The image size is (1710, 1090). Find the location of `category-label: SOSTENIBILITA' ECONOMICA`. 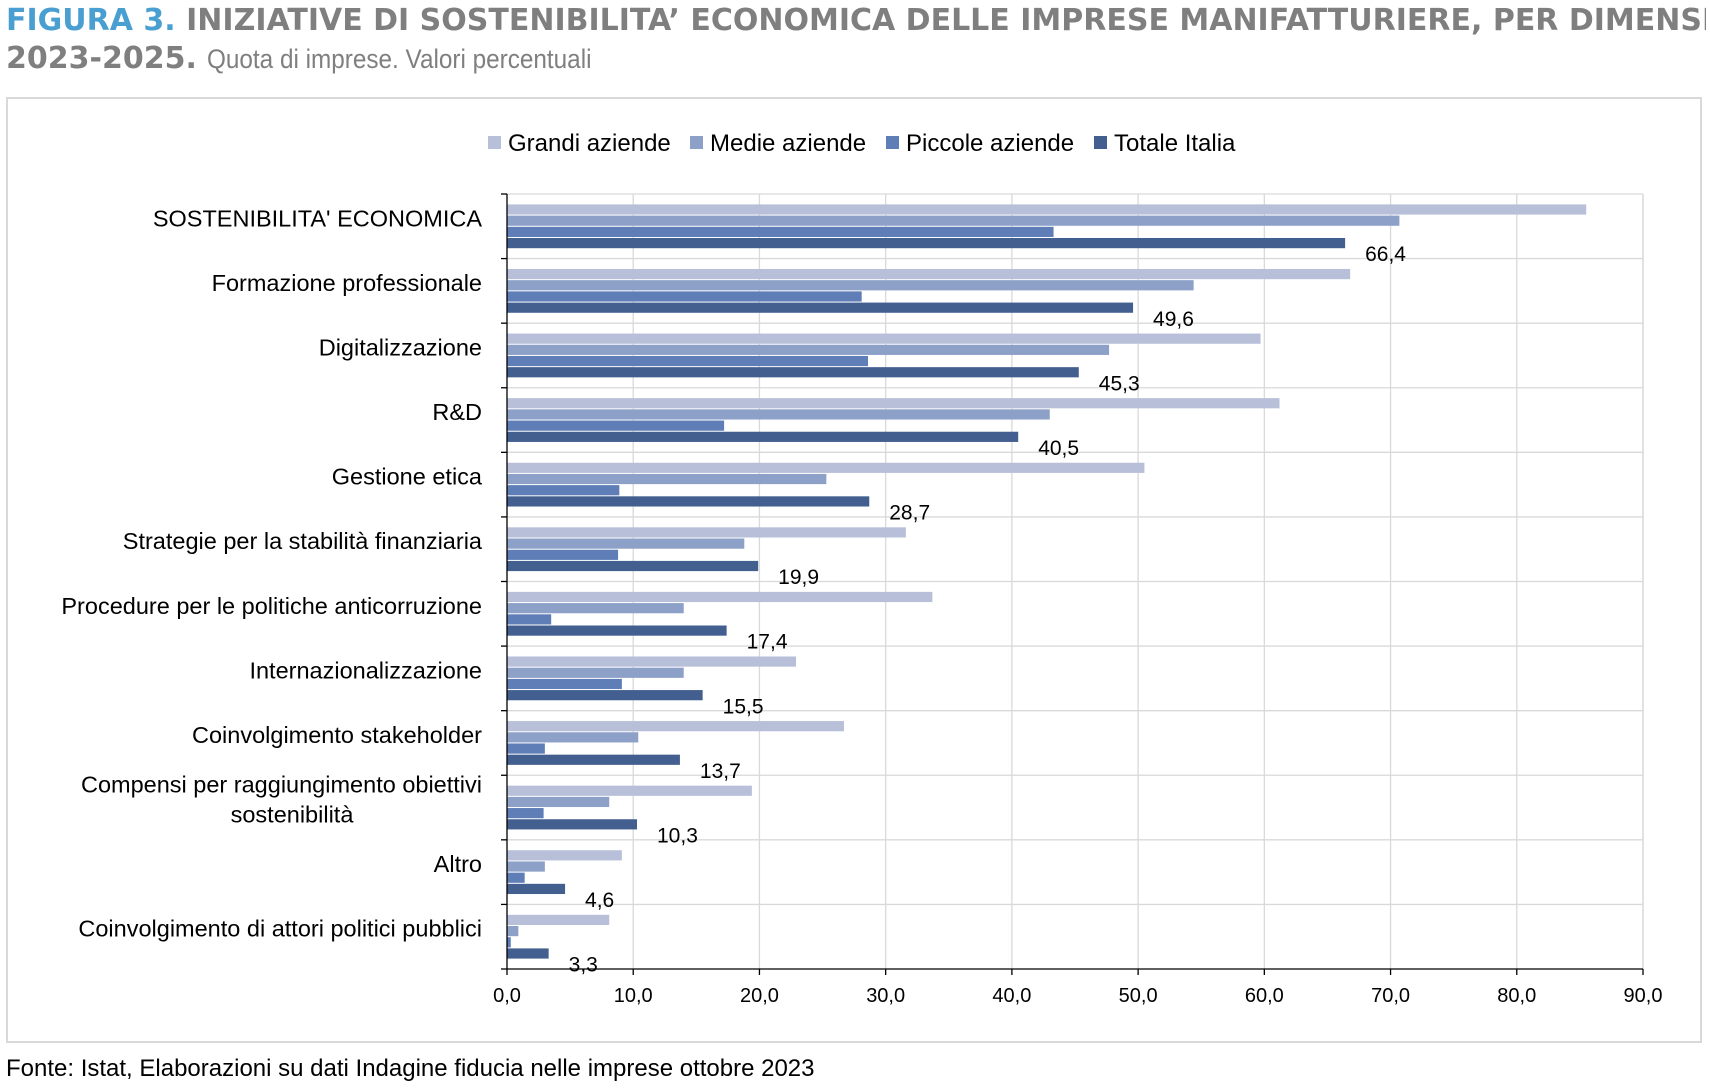

category-label: SOSTENIBILITA' ECONOMICA is located at coordinates (318, 218).